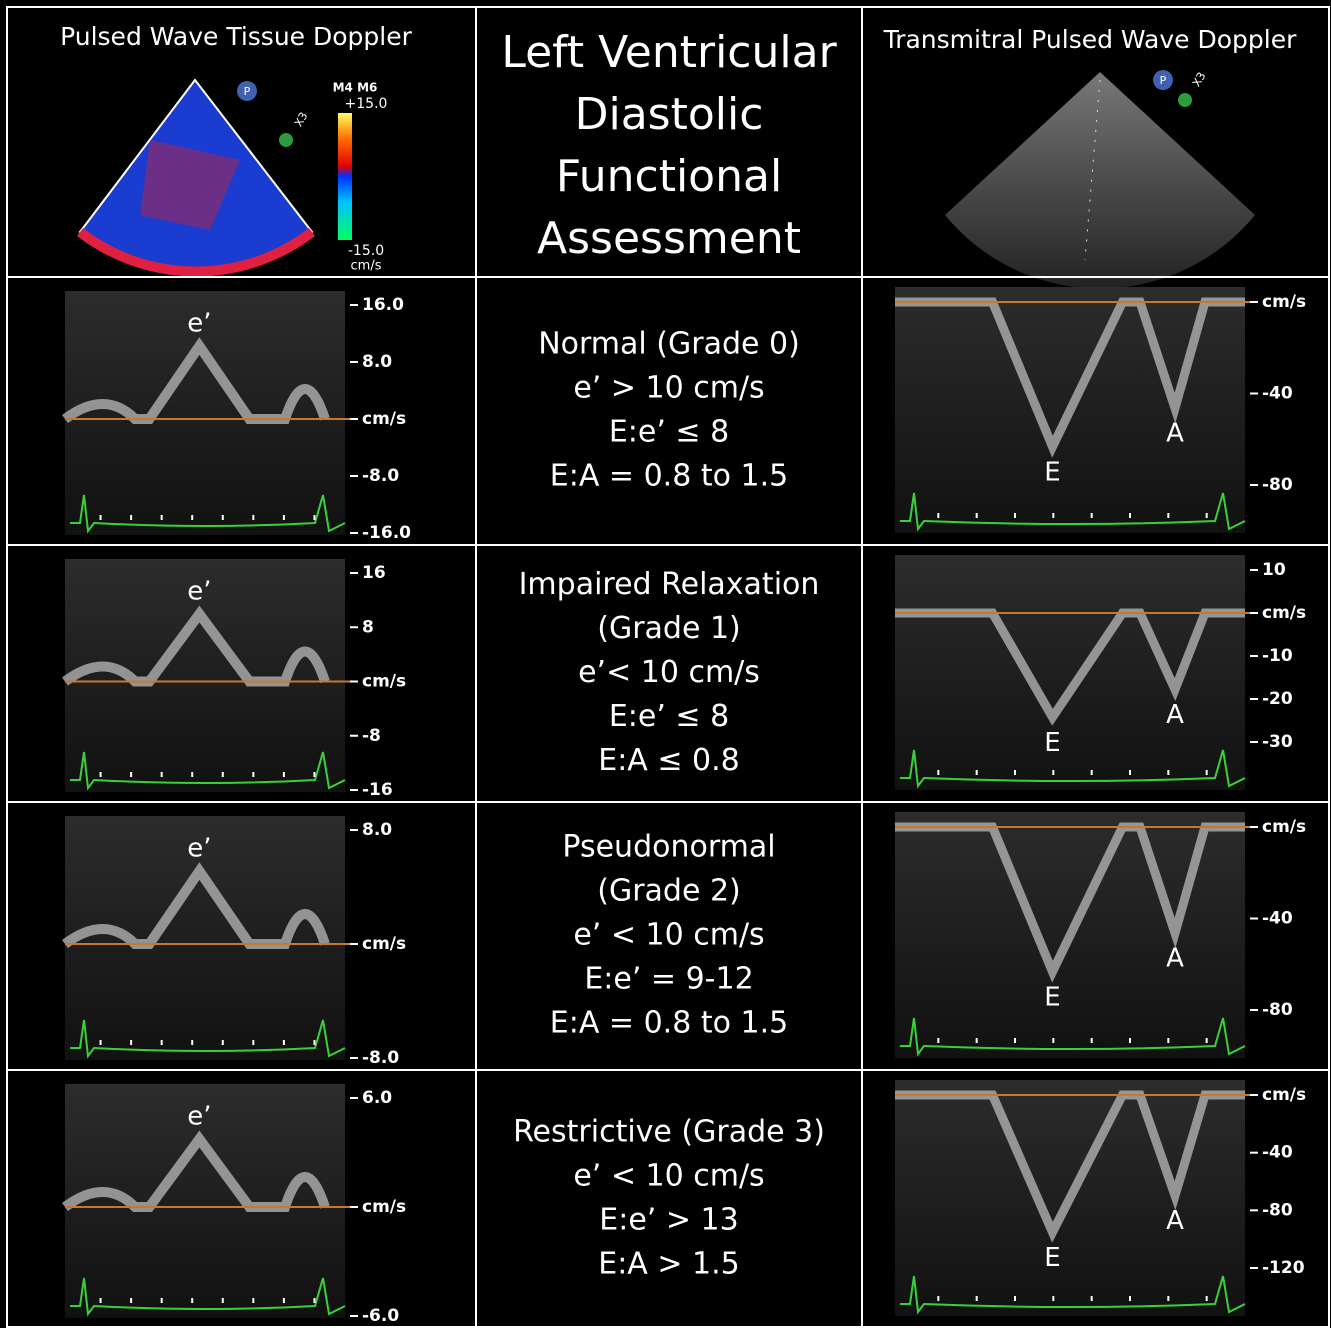  Describe the element at coordinates (1092, 170) in the screenshot. I see `cursor-line` at that location.